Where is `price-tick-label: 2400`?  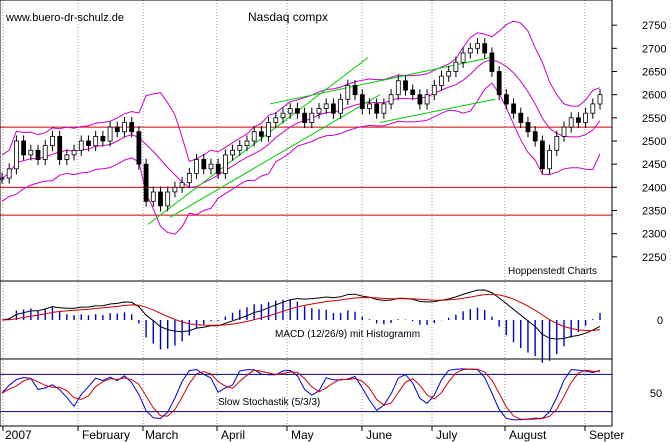 price-tick-label: 2400 is located at coordinates (654, 188).